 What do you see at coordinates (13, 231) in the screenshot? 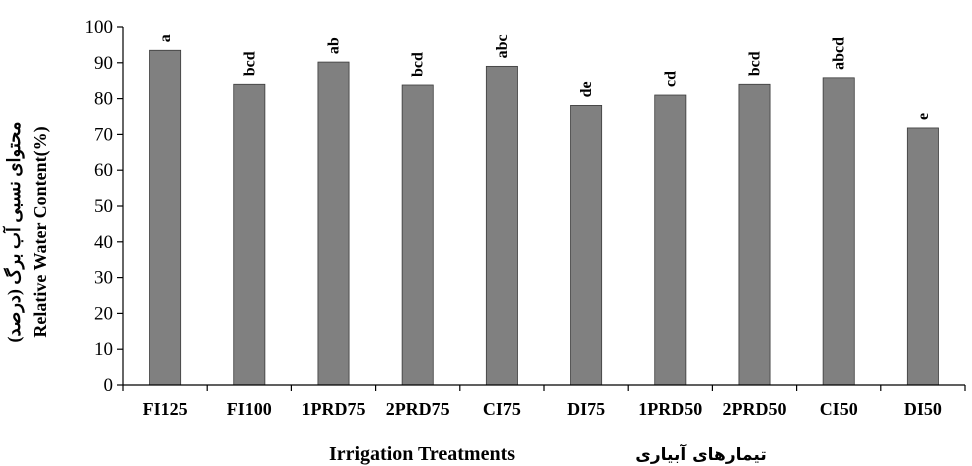
I see `y-axis-title-fa: محتوای نسبی آب برگ (درصد)` at bounding box center [13, 231].